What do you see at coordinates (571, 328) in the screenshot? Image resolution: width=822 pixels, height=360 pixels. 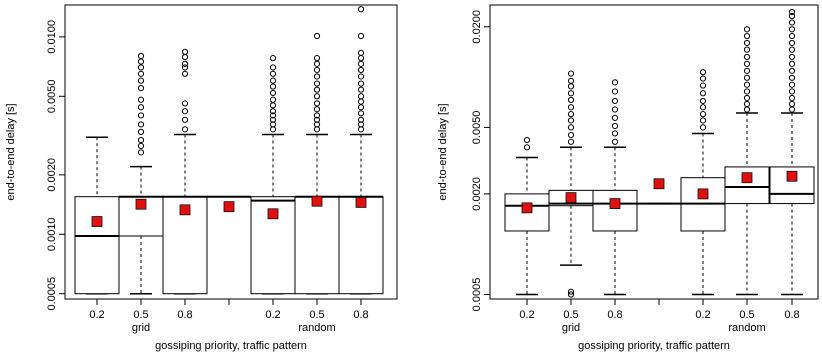 I see `group-label-grid: grid` at bounding box center [571, 328].